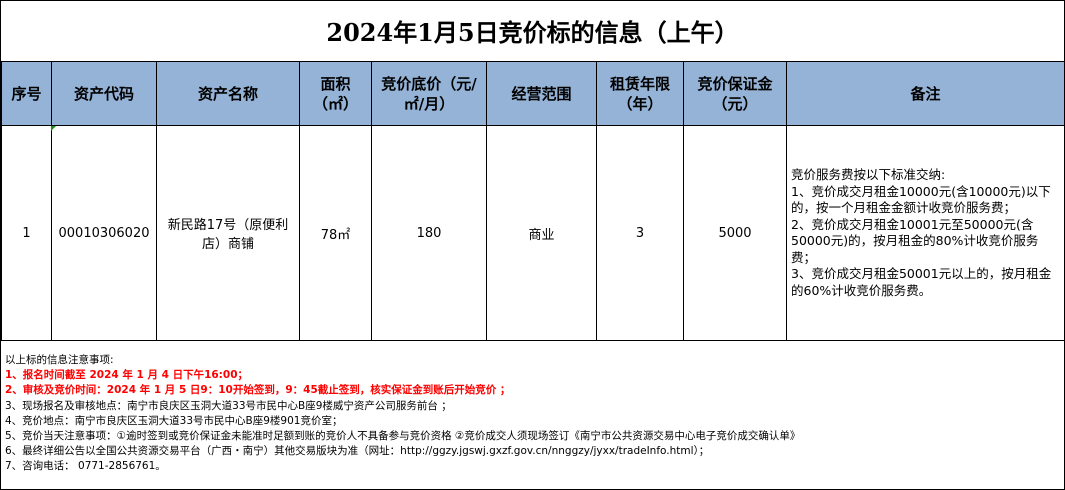 This screenshot has height=490, width=1065. What do you see at coordinates (104, 233) in the screenshot?
I see `cell-code: 00010306020` at bounding box center [104, 233].